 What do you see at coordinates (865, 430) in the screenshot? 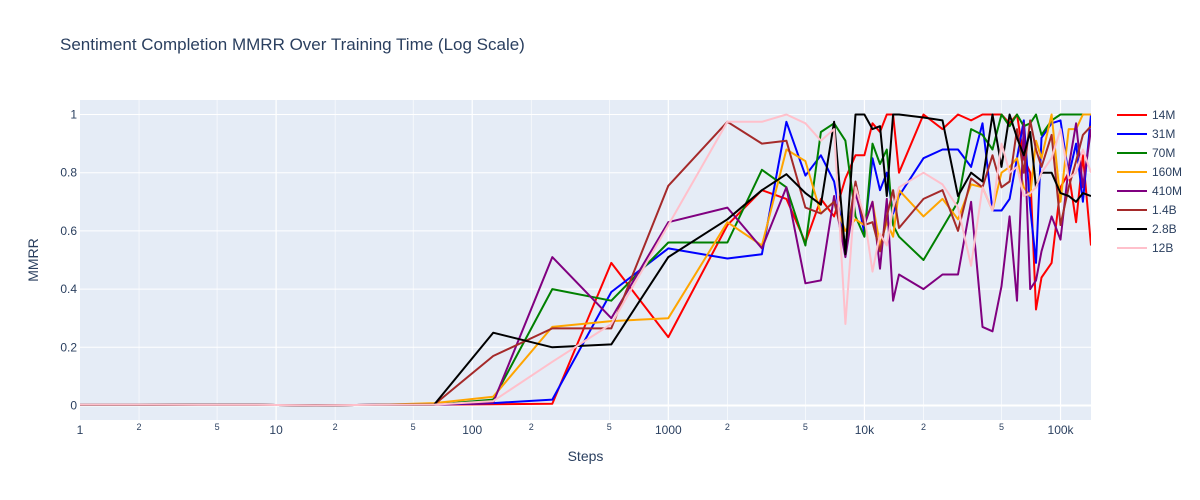
I see `x-tick-label: 10k` at bounding box center [865, 430].